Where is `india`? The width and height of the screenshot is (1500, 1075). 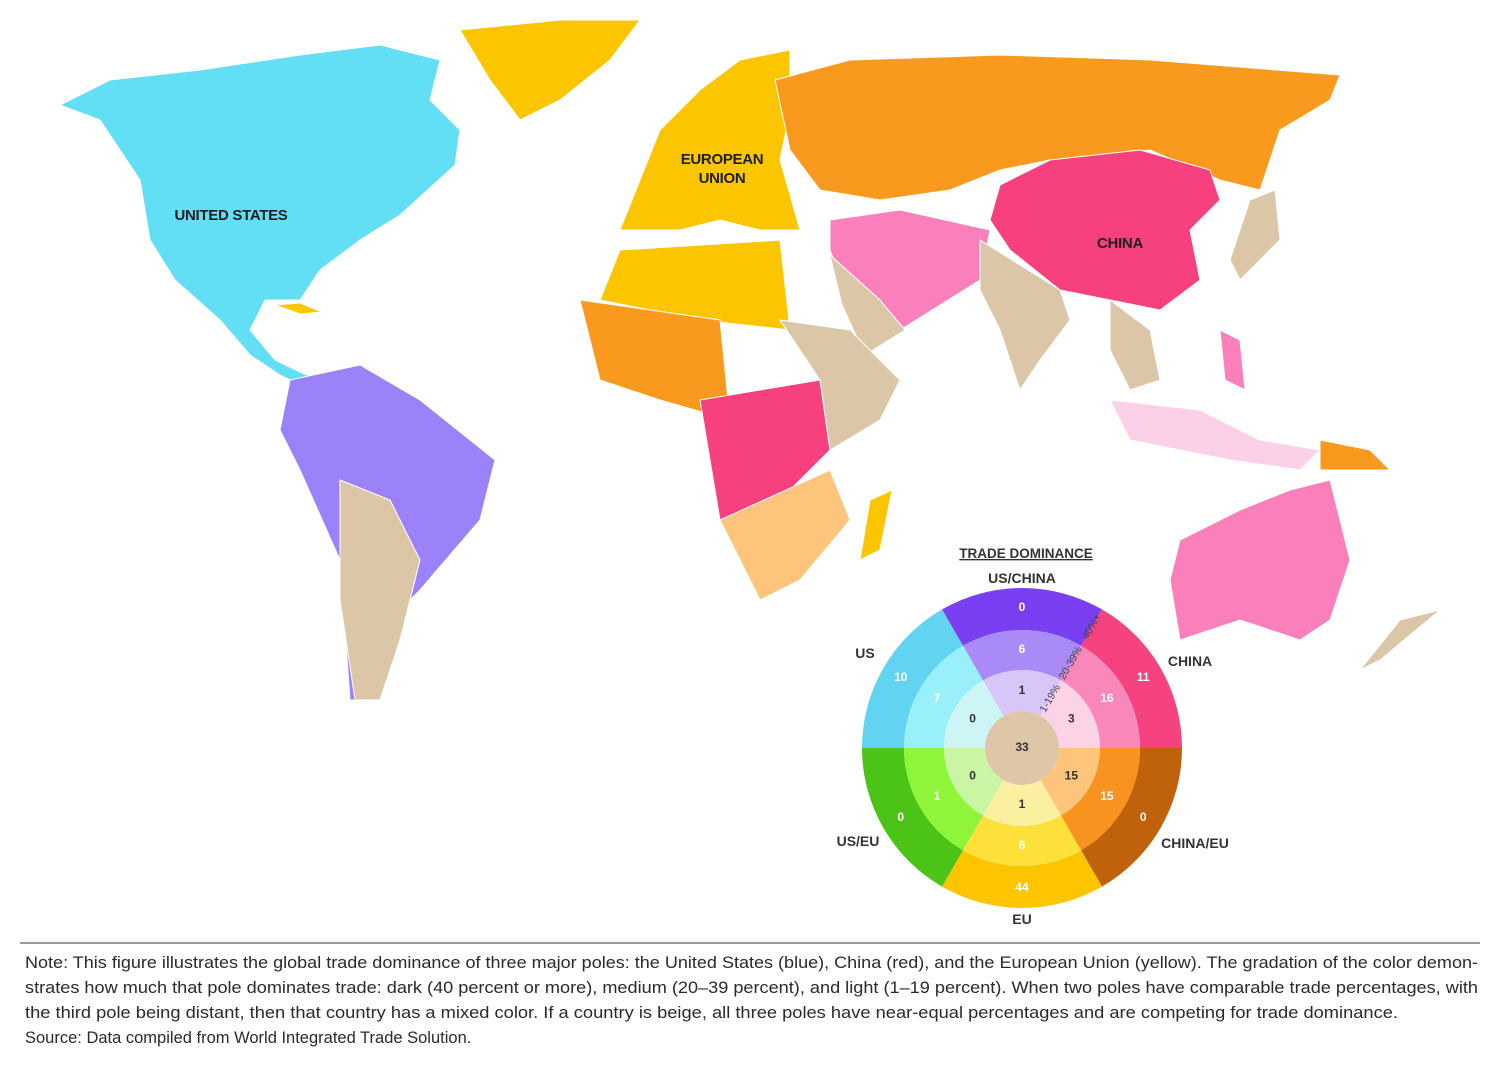
india is located at coordinates (1025, 315).